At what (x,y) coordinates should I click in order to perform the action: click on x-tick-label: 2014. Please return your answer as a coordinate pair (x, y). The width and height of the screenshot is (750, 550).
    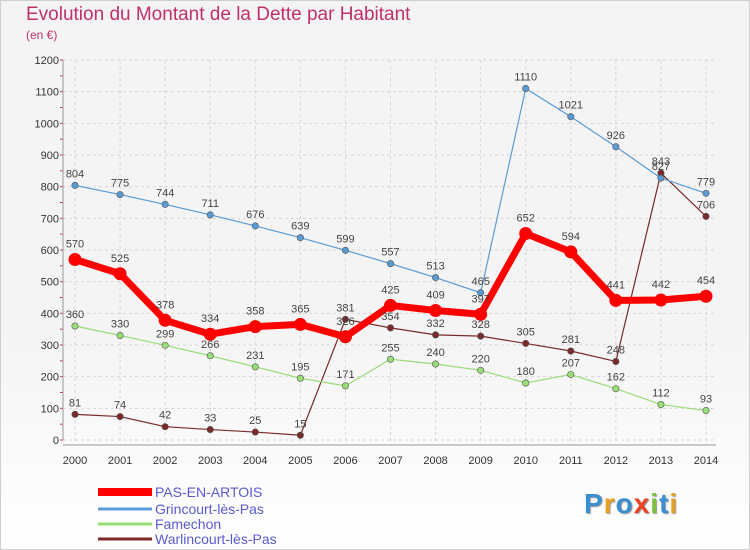
    Looking at the image, I should click on (706, 461).